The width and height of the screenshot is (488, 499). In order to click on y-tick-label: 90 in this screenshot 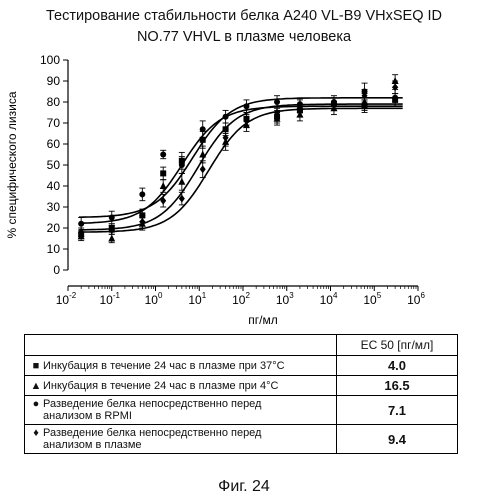, I will do `click(54, 81)`.